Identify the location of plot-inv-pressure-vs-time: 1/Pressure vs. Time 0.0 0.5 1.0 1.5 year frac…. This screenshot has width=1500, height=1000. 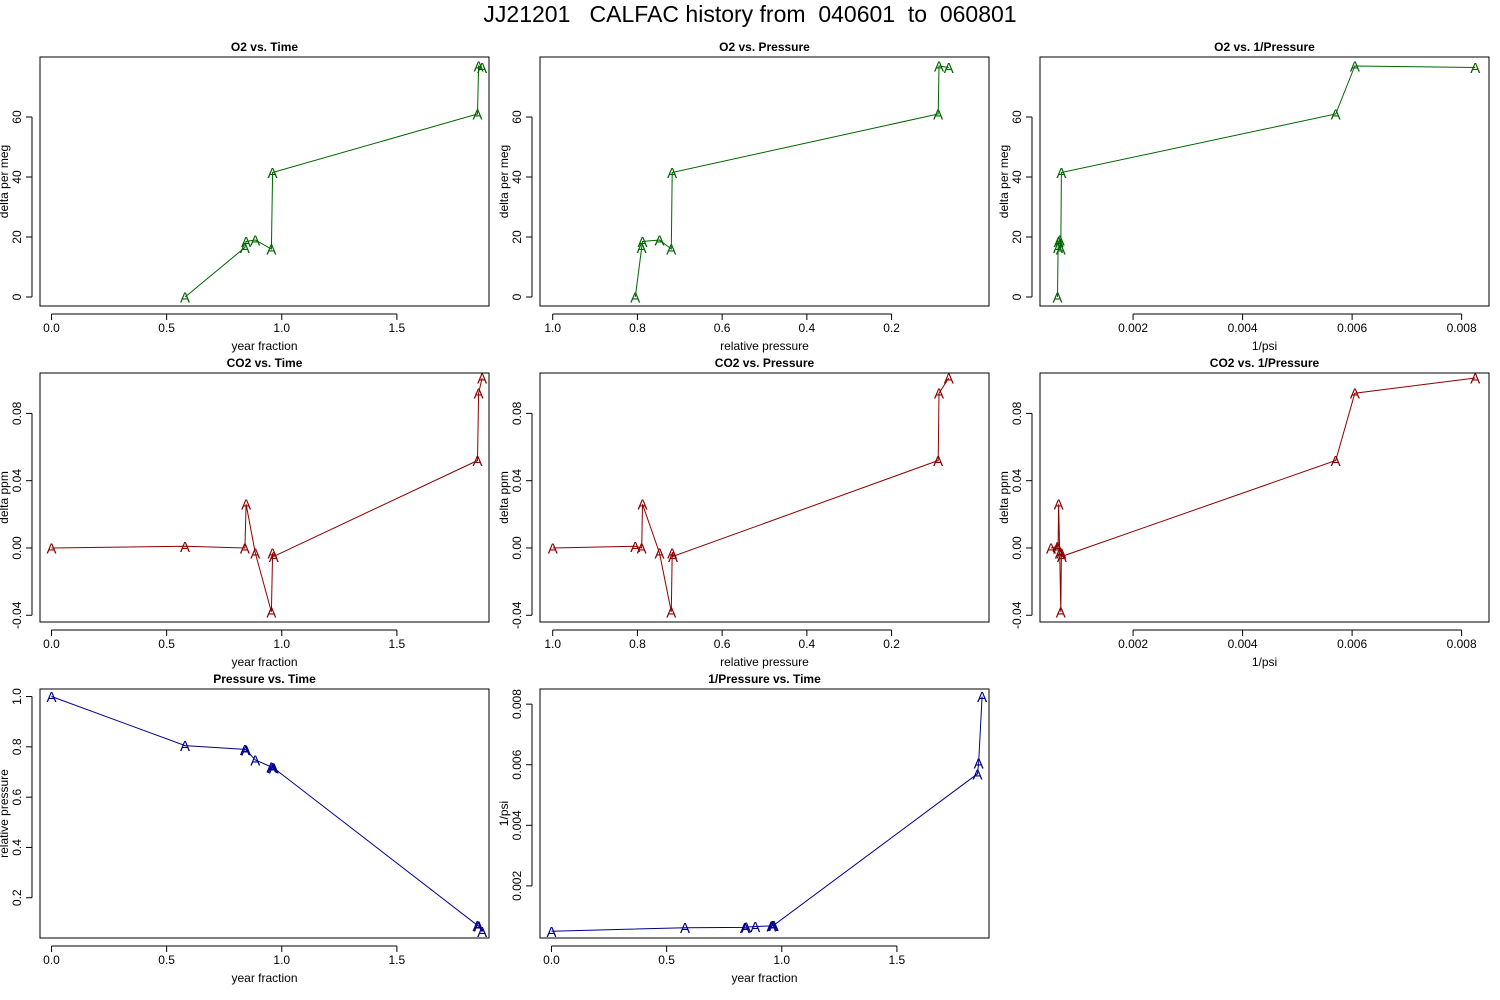
(743, 828).